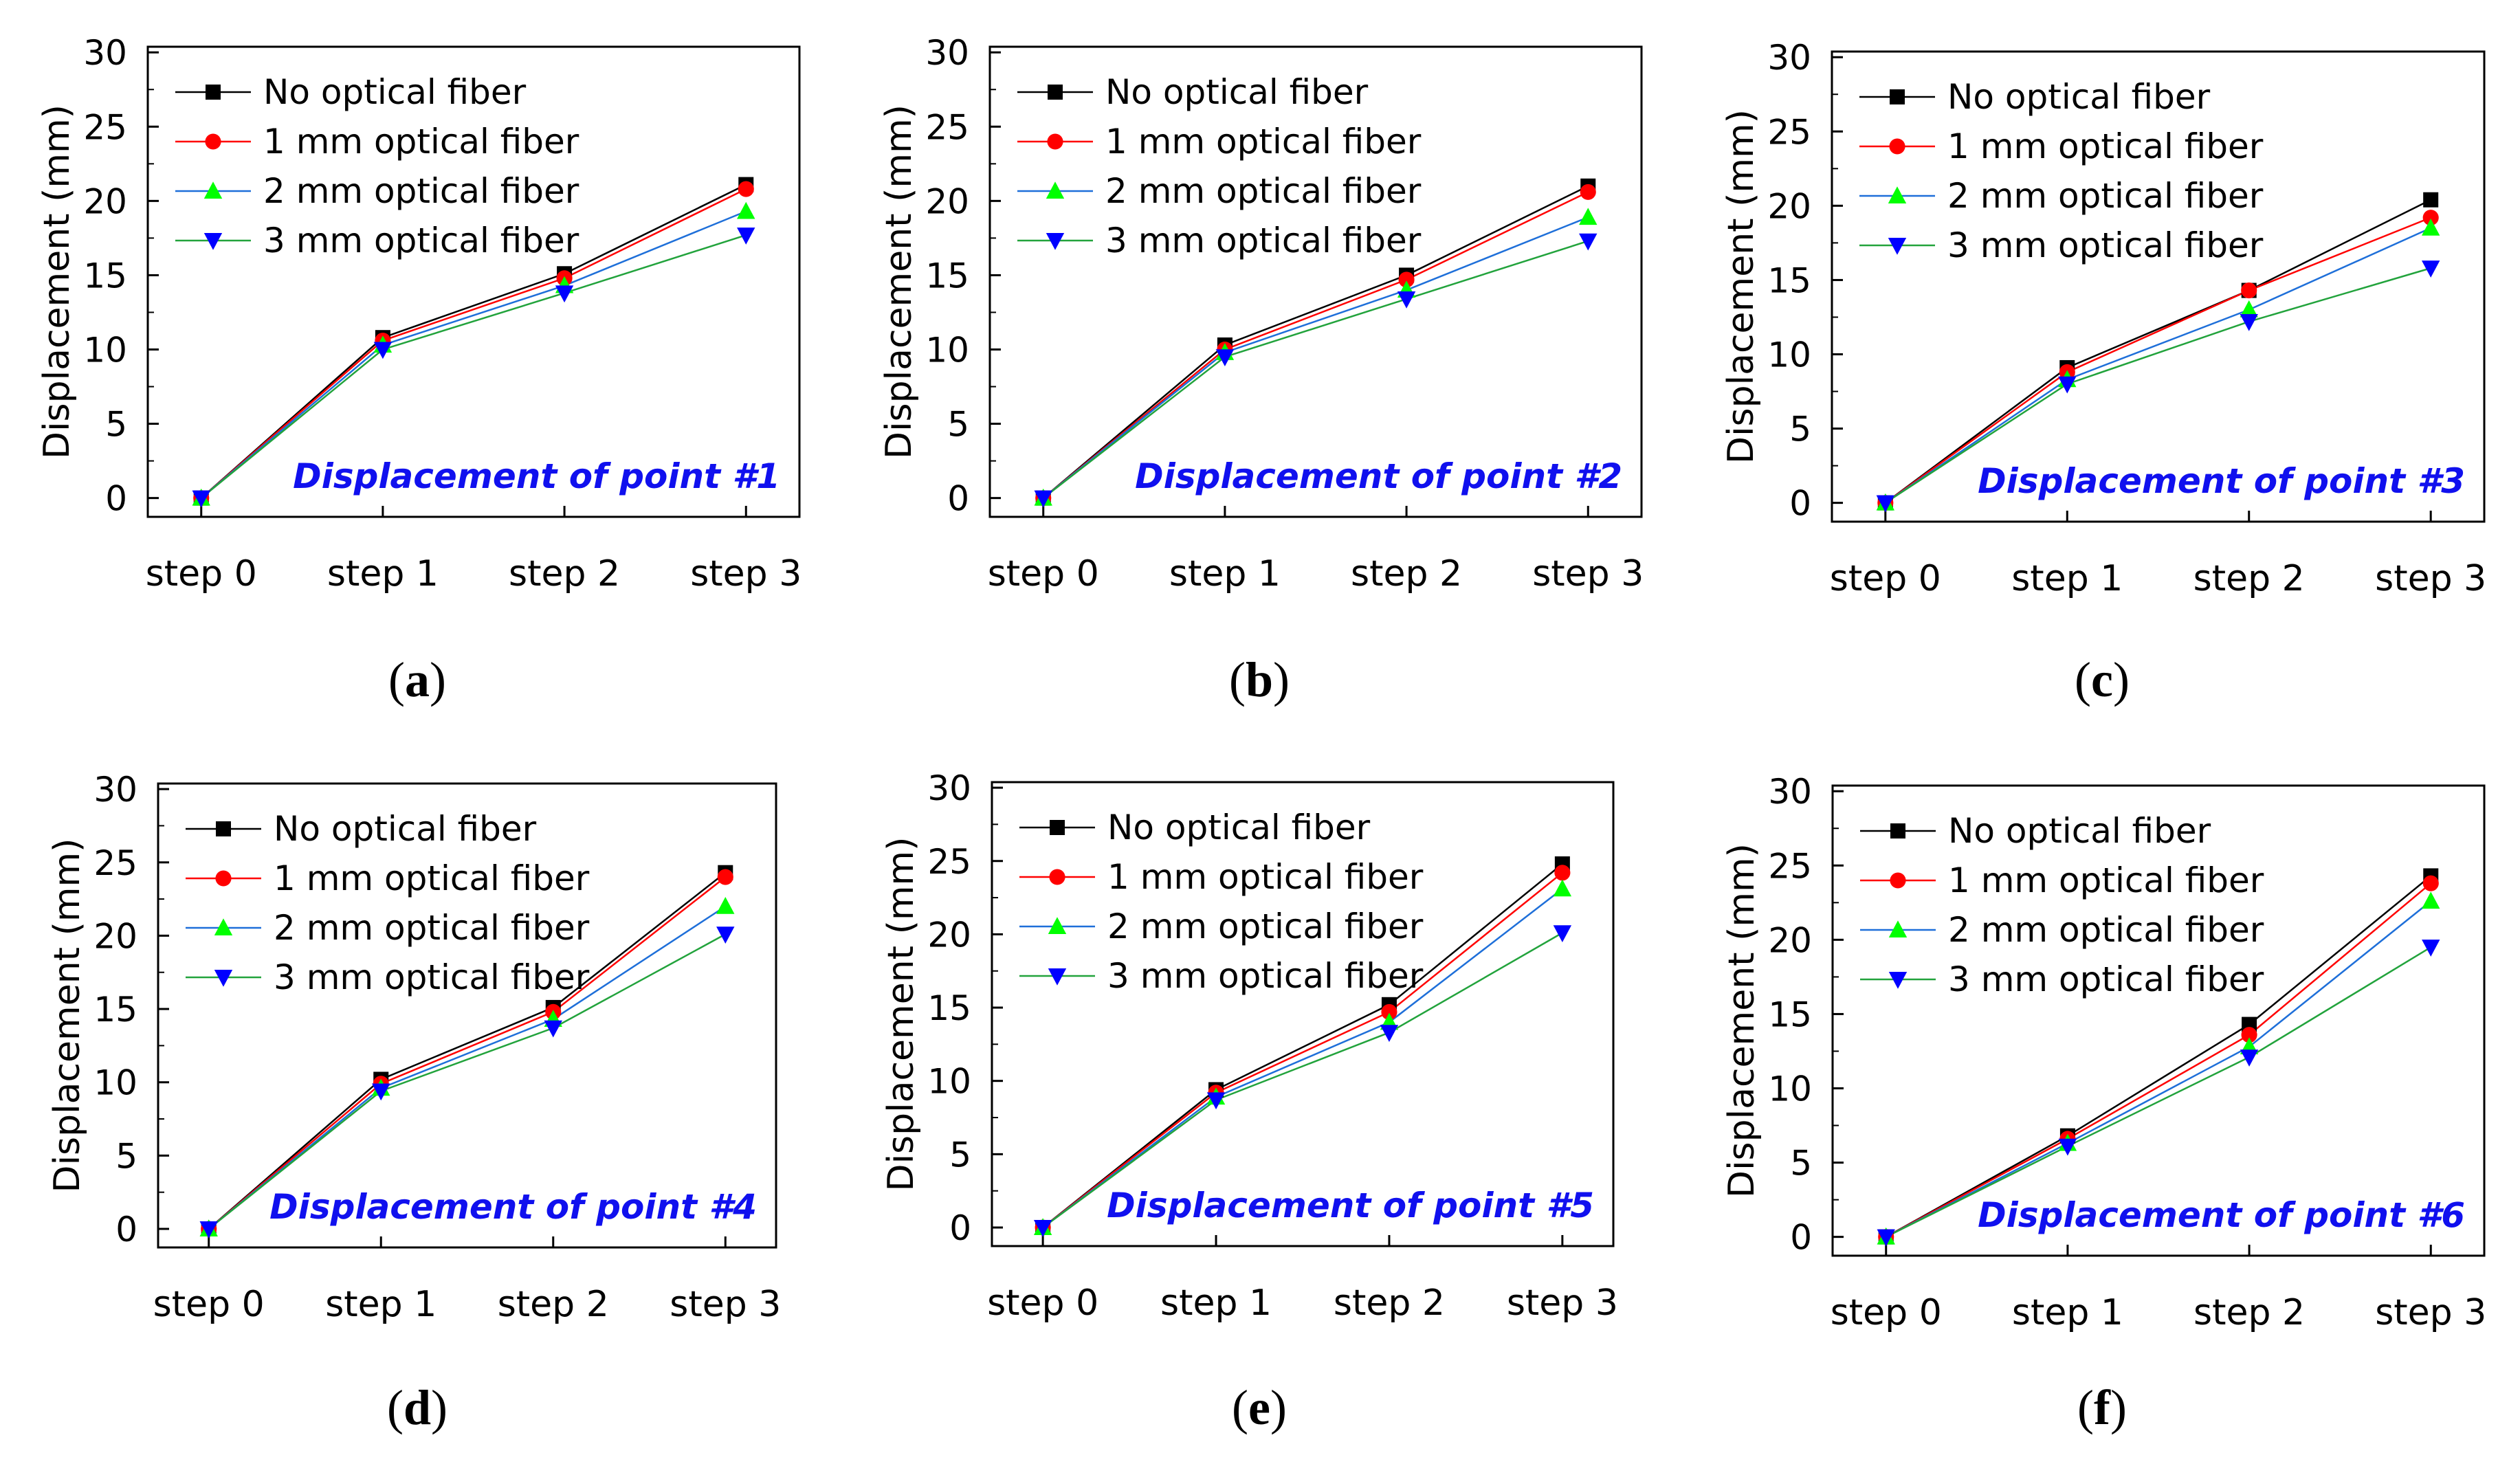  What do you see at coordinates (1389, 1303) in the screenshot?
I see `x-tick-label: step 2` at bounding box center [1389, 1303].